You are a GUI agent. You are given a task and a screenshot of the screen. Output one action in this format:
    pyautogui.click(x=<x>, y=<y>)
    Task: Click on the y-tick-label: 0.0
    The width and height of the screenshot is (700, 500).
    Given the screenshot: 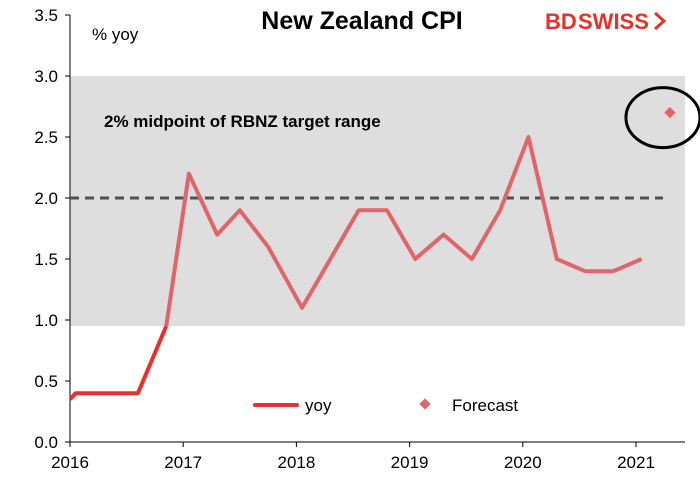 What is the action you would take?
    pyautogui.click(x=46, y=442)
    